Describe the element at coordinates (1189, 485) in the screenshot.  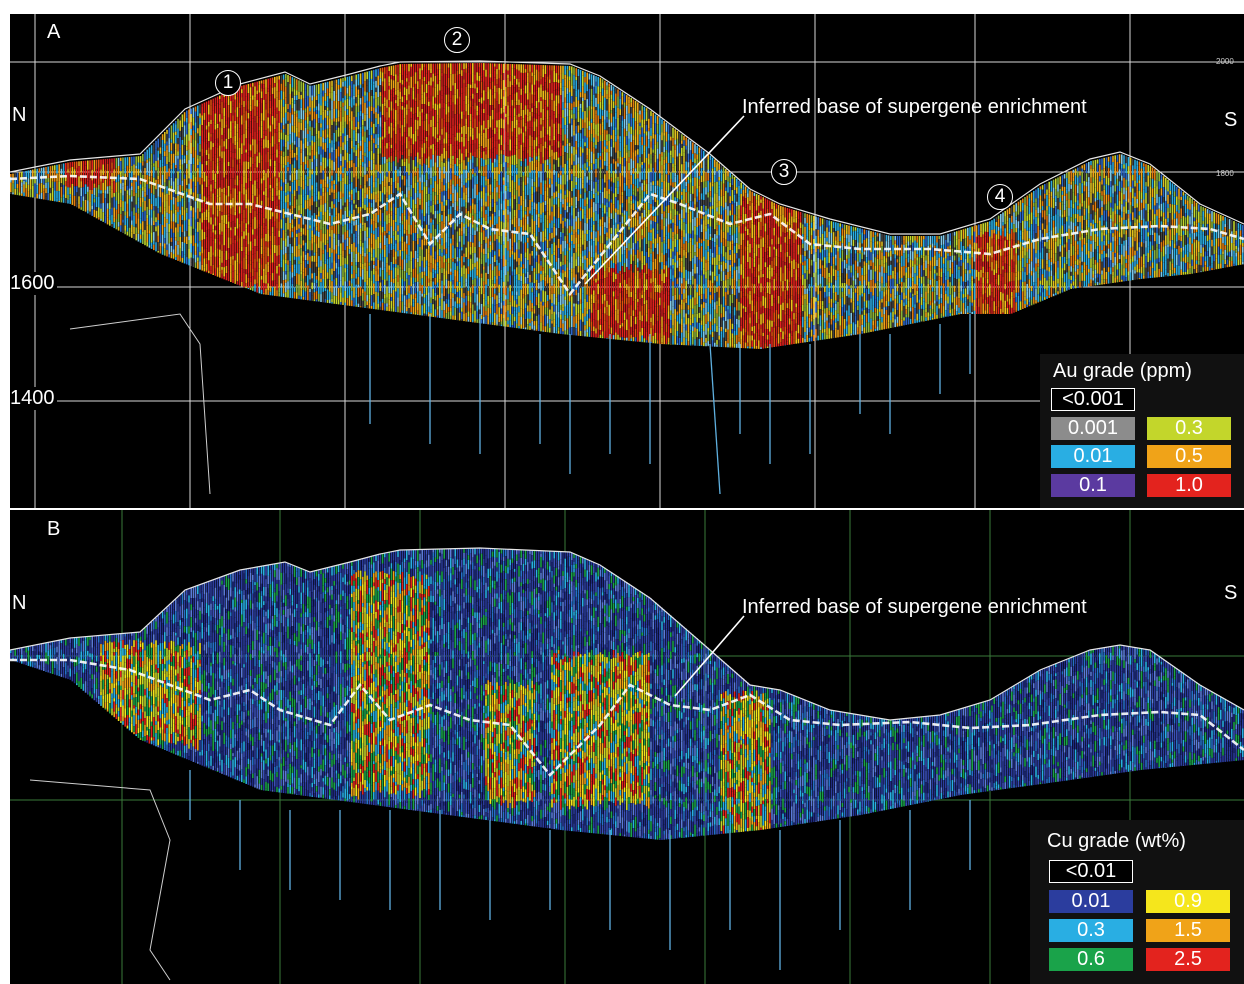
I see `legend-item-1-0: 1.0` at that location.